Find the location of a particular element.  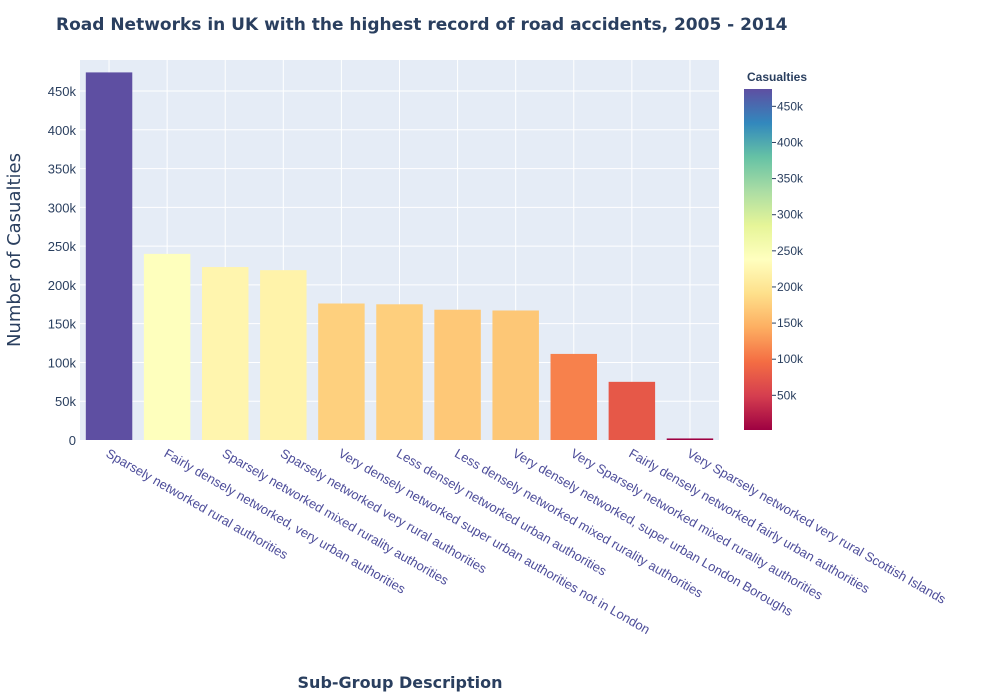

y-tick-label: 0 is located at coordinates (72, 440).